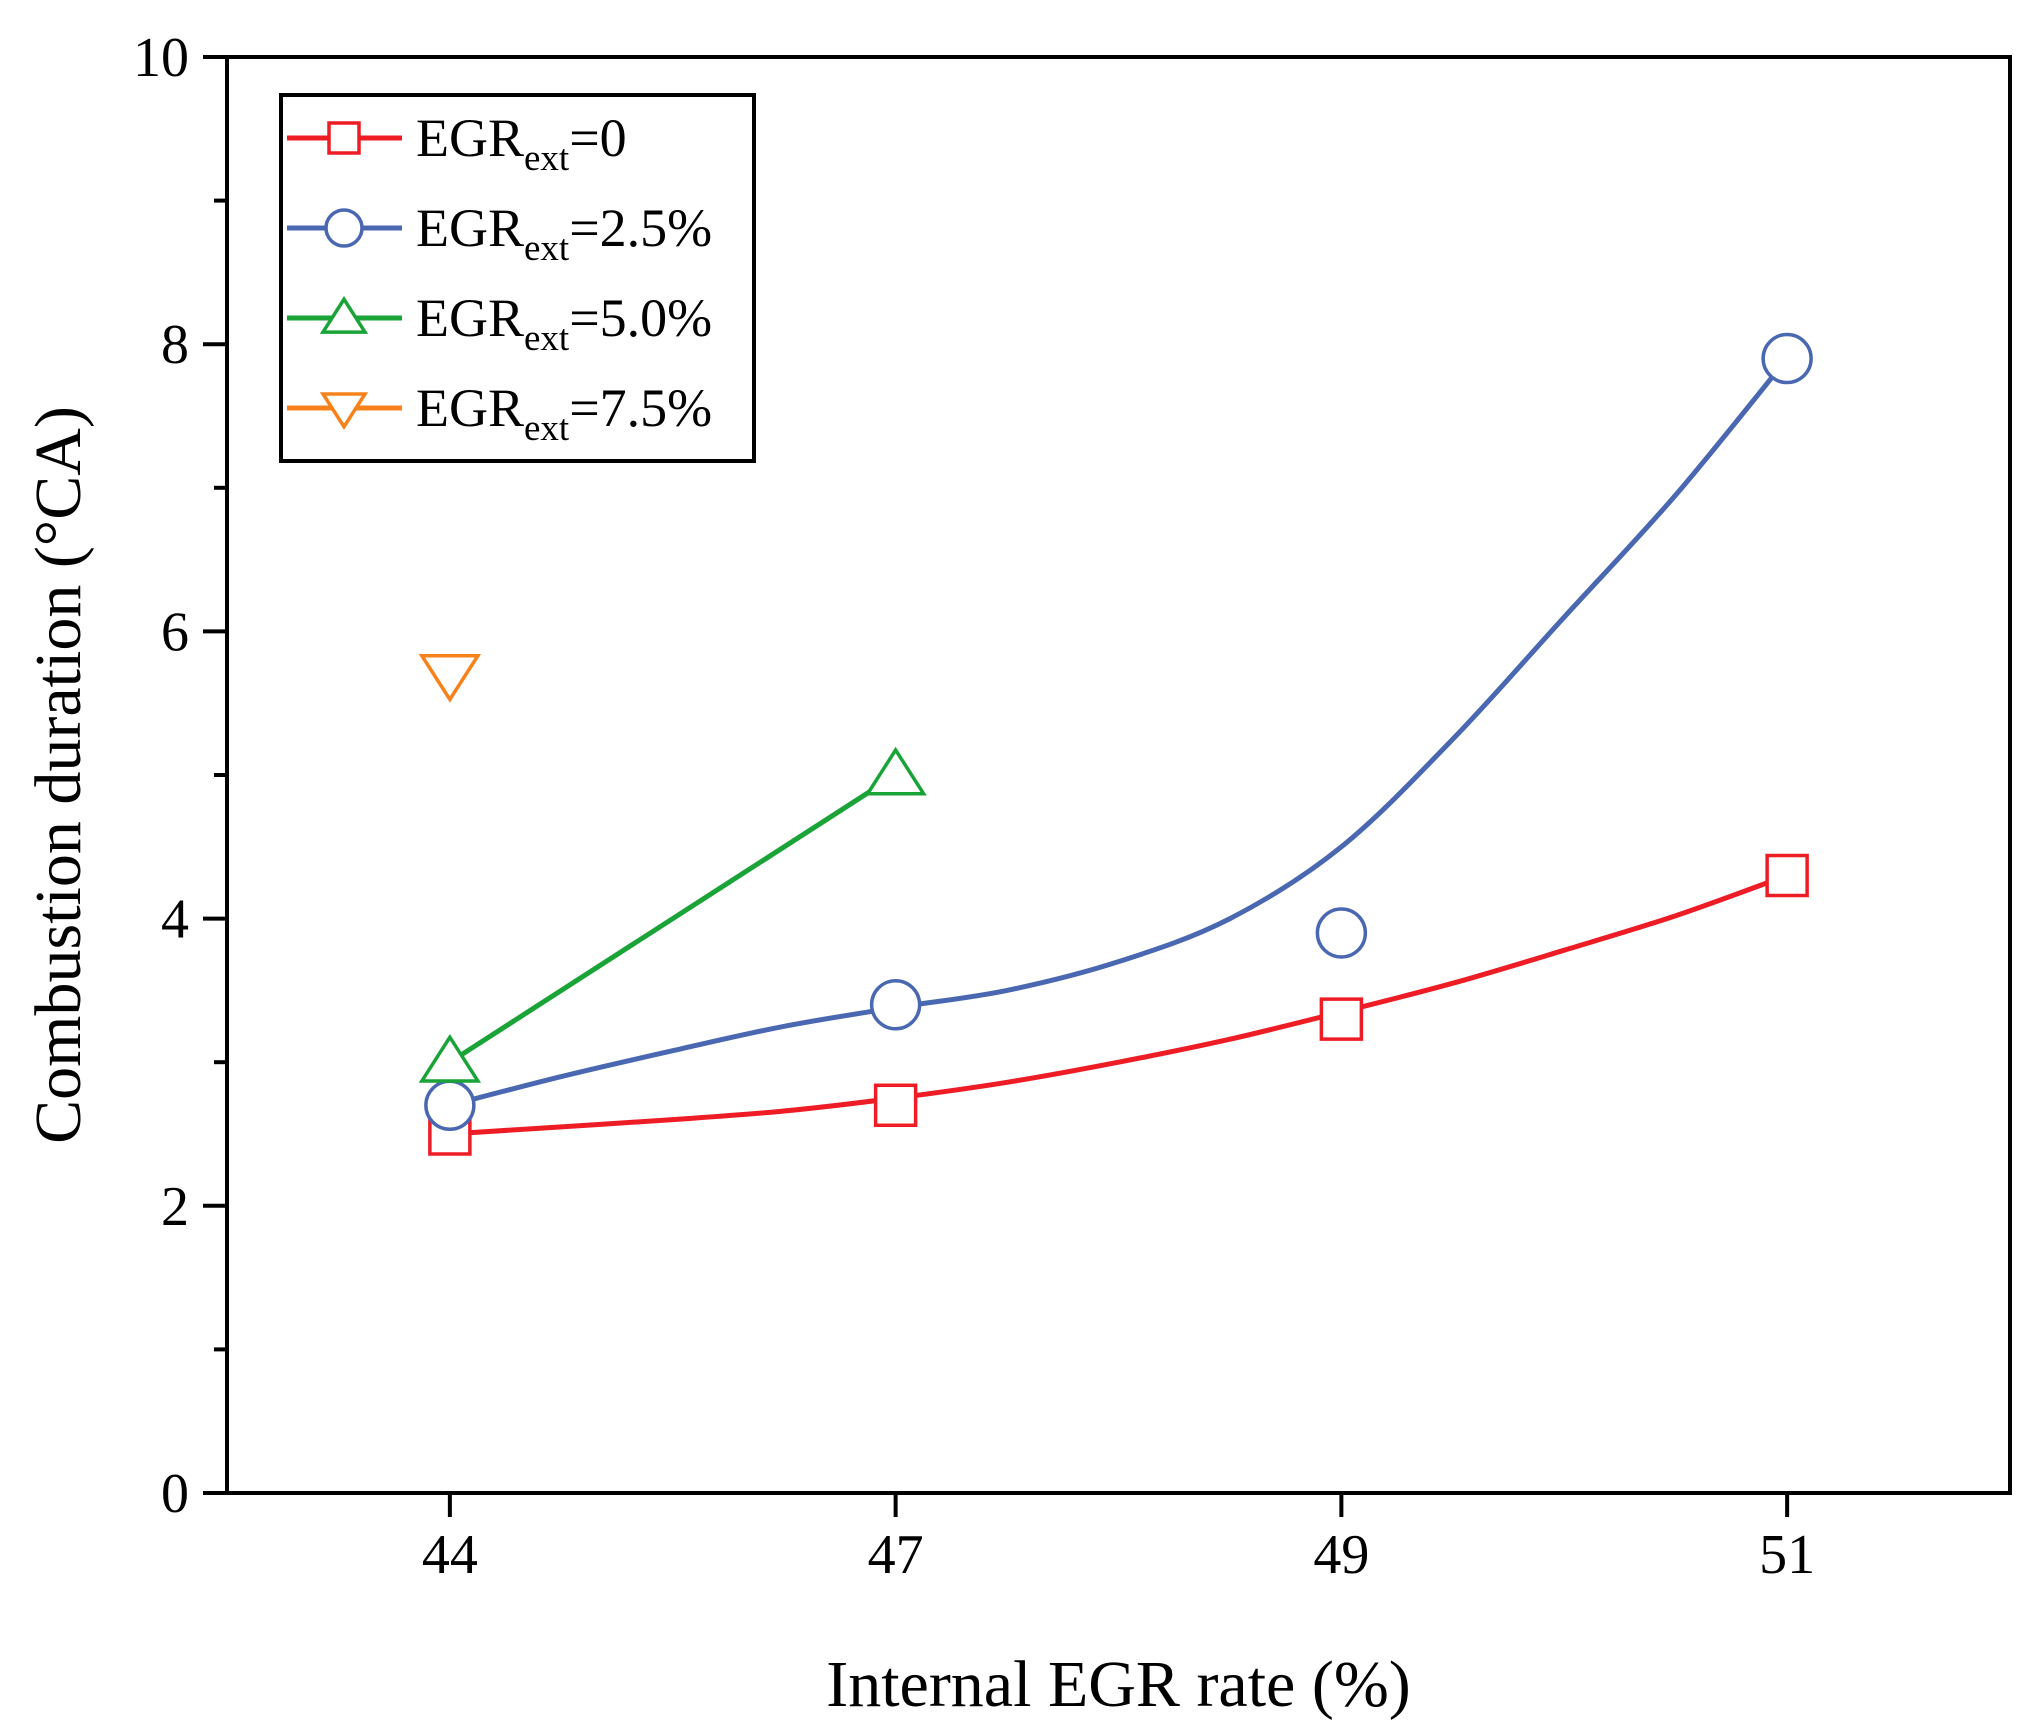 The height and width of the screenshot is (1732, 2033). Describe the element at coordinates (1341, 1555) in the screenshot. I see `x-tick-label: 49` at that location.